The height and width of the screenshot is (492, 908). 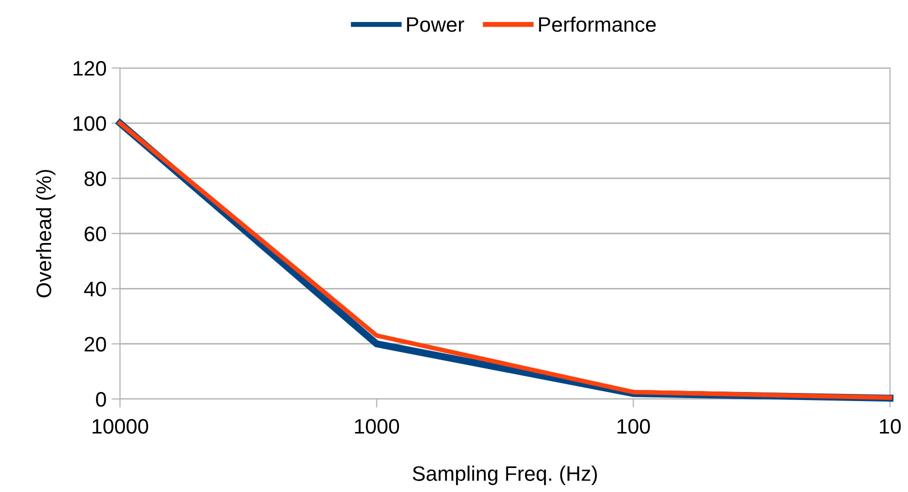 I want to click on x-tick-label: 100, so click(x=634, y=426).